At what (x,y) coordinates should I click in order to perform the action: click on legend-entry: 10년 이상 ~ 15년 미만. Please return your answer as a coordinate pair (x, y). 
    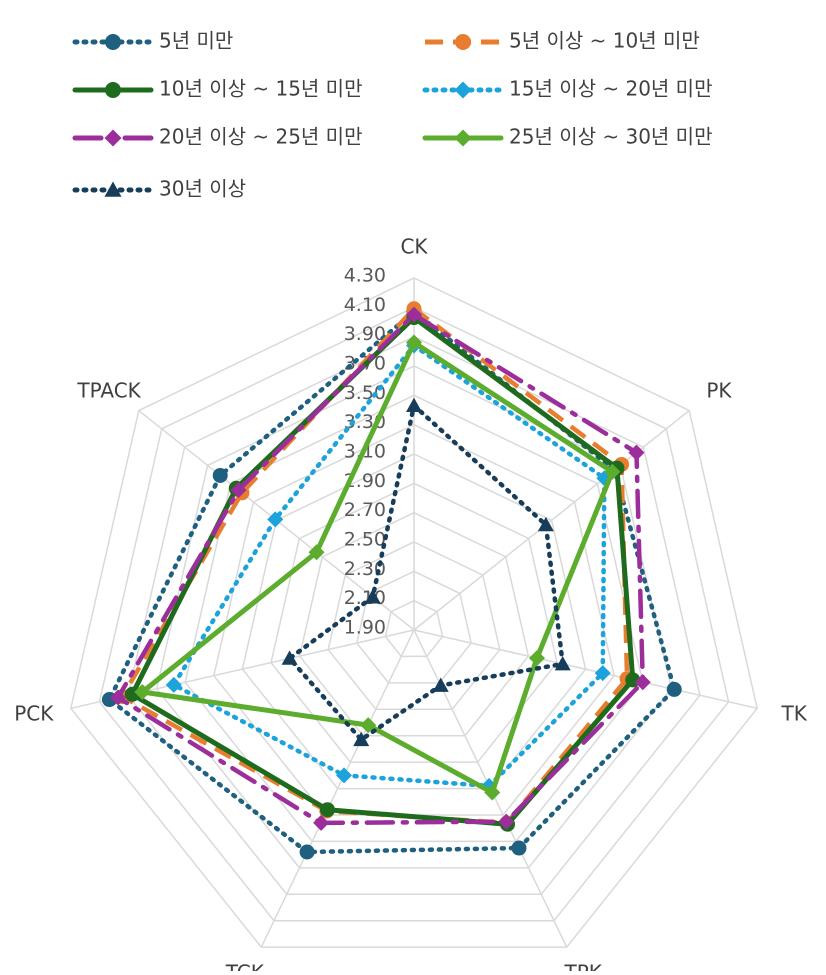
    Looking at the image, I should click on (217, 89).